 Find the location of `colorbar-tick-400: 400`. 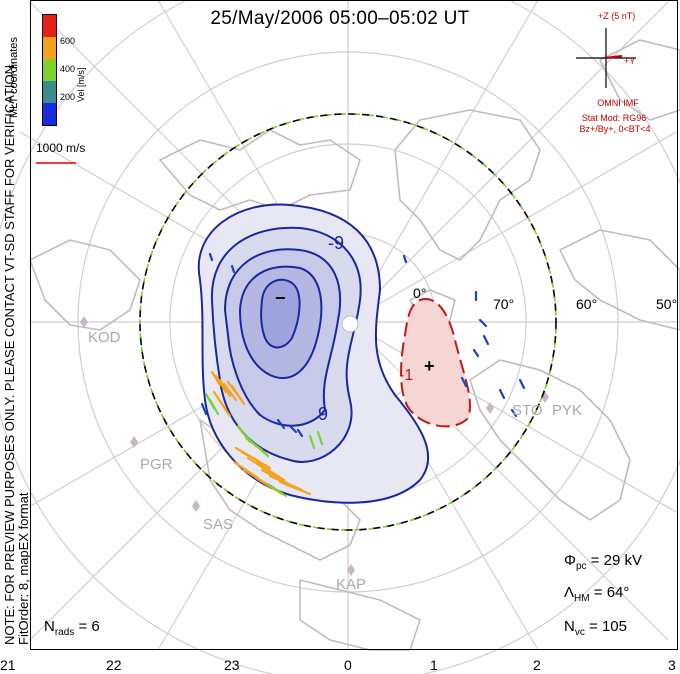

colorbar-tick-400: 400 is located at coordinates (68, 69).